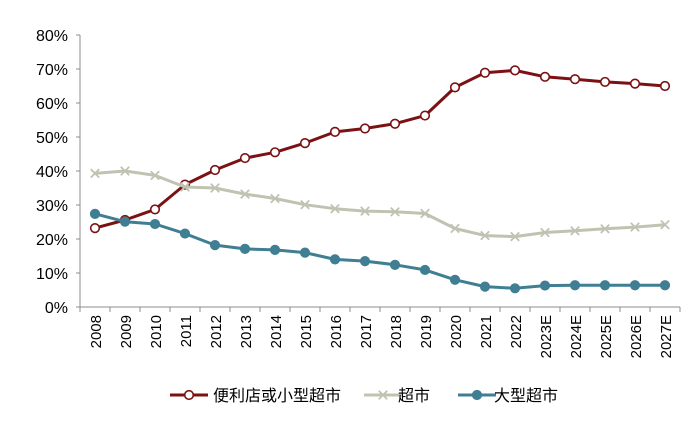 Image resolution: width=700 pixels, height=423 pixels. I want to click on x-tick-label: 2014, so click(276, 331).